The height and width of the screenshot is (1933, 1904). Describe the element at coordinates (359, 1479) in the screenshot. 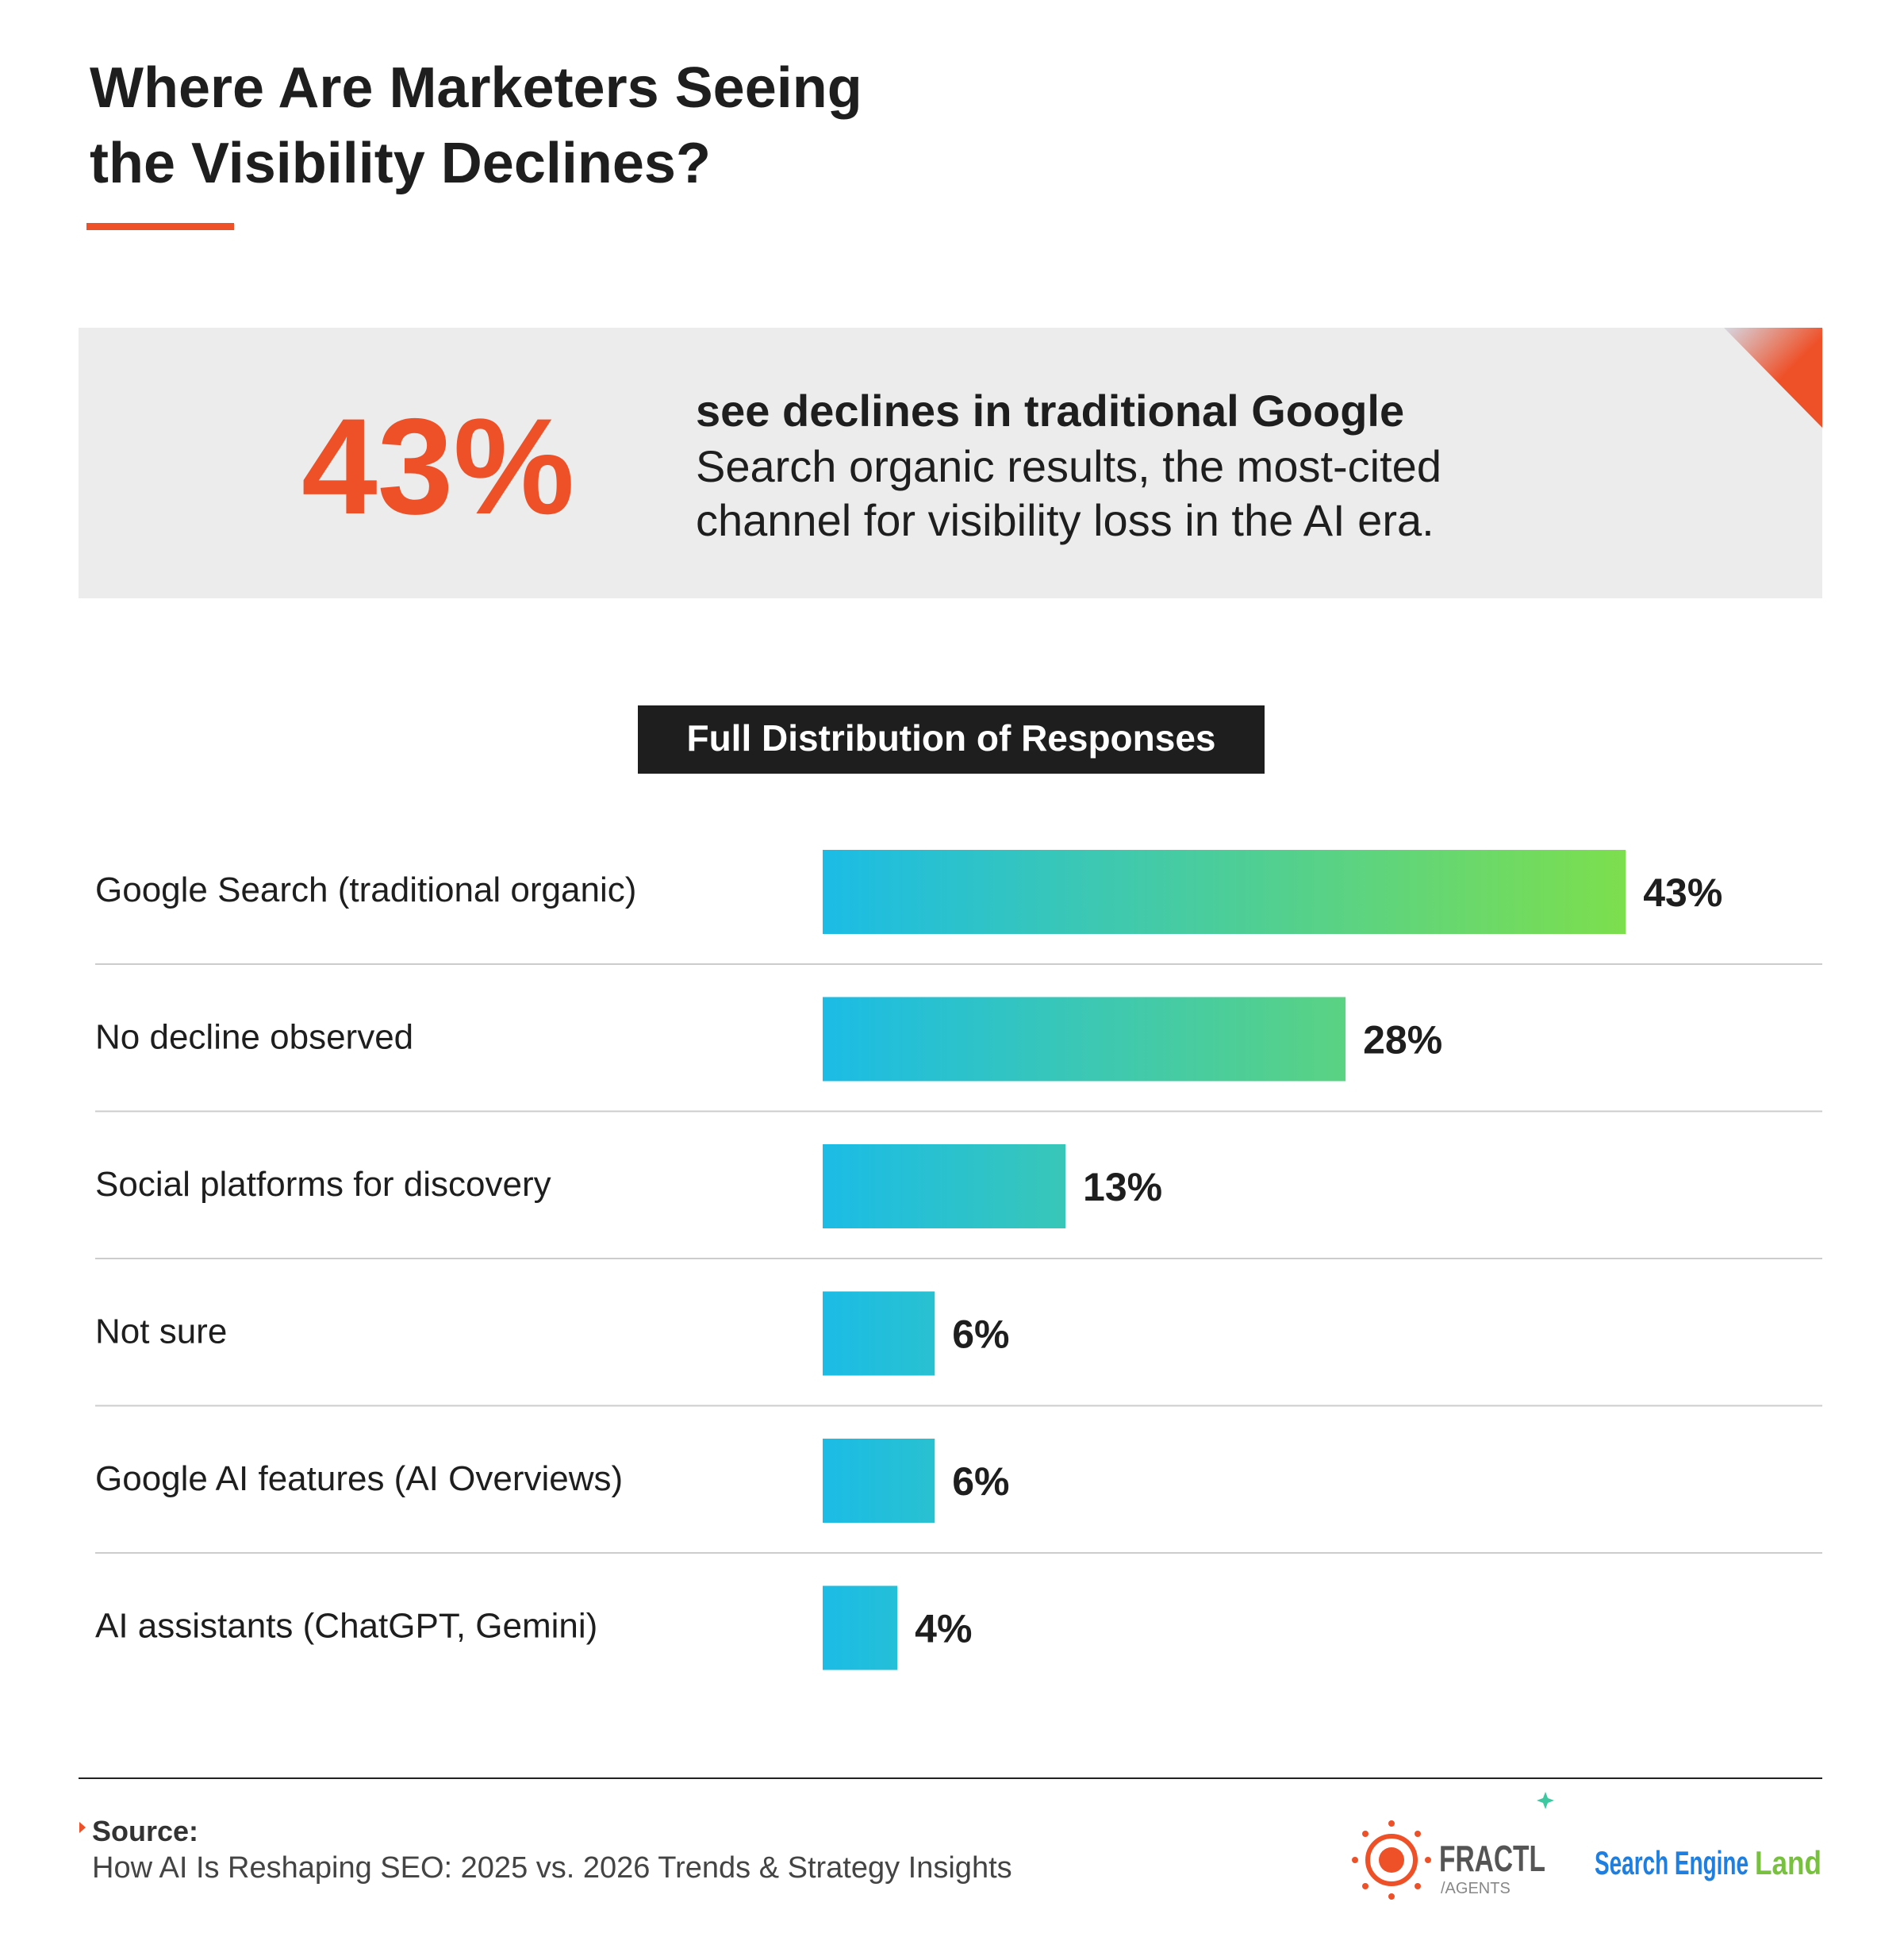

I see `category-label: Google AI features (AI Overviews)` at that location.